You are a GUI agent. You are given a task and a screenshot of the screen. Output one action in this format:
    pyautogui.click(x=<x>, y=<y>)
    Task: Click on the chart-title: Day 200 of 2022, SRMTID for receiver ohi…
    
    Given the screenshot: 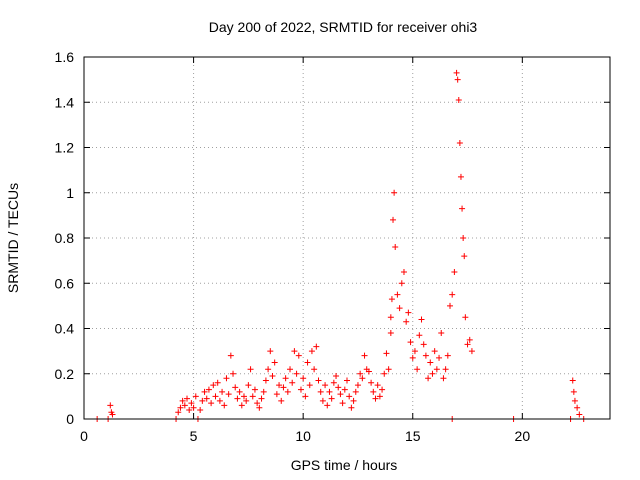 What is the action you would take?
    pyautogui.click(x=343, y=27)
    